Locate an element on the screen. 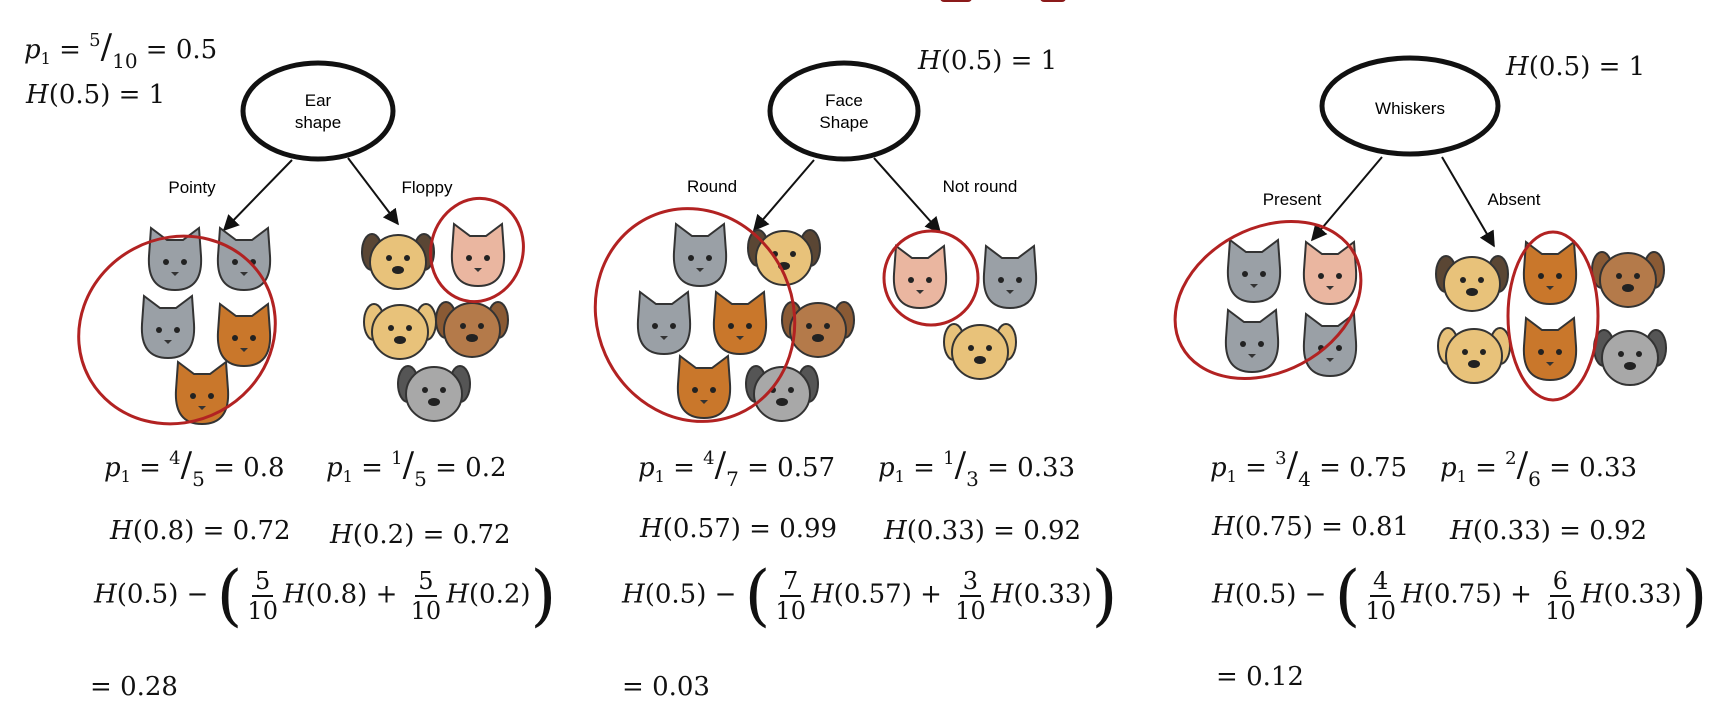 The height and width of the screenshot is (716, 1736). split2-right-entropy: H(0.33) = 0.92 is located at coordinates (983, 531).